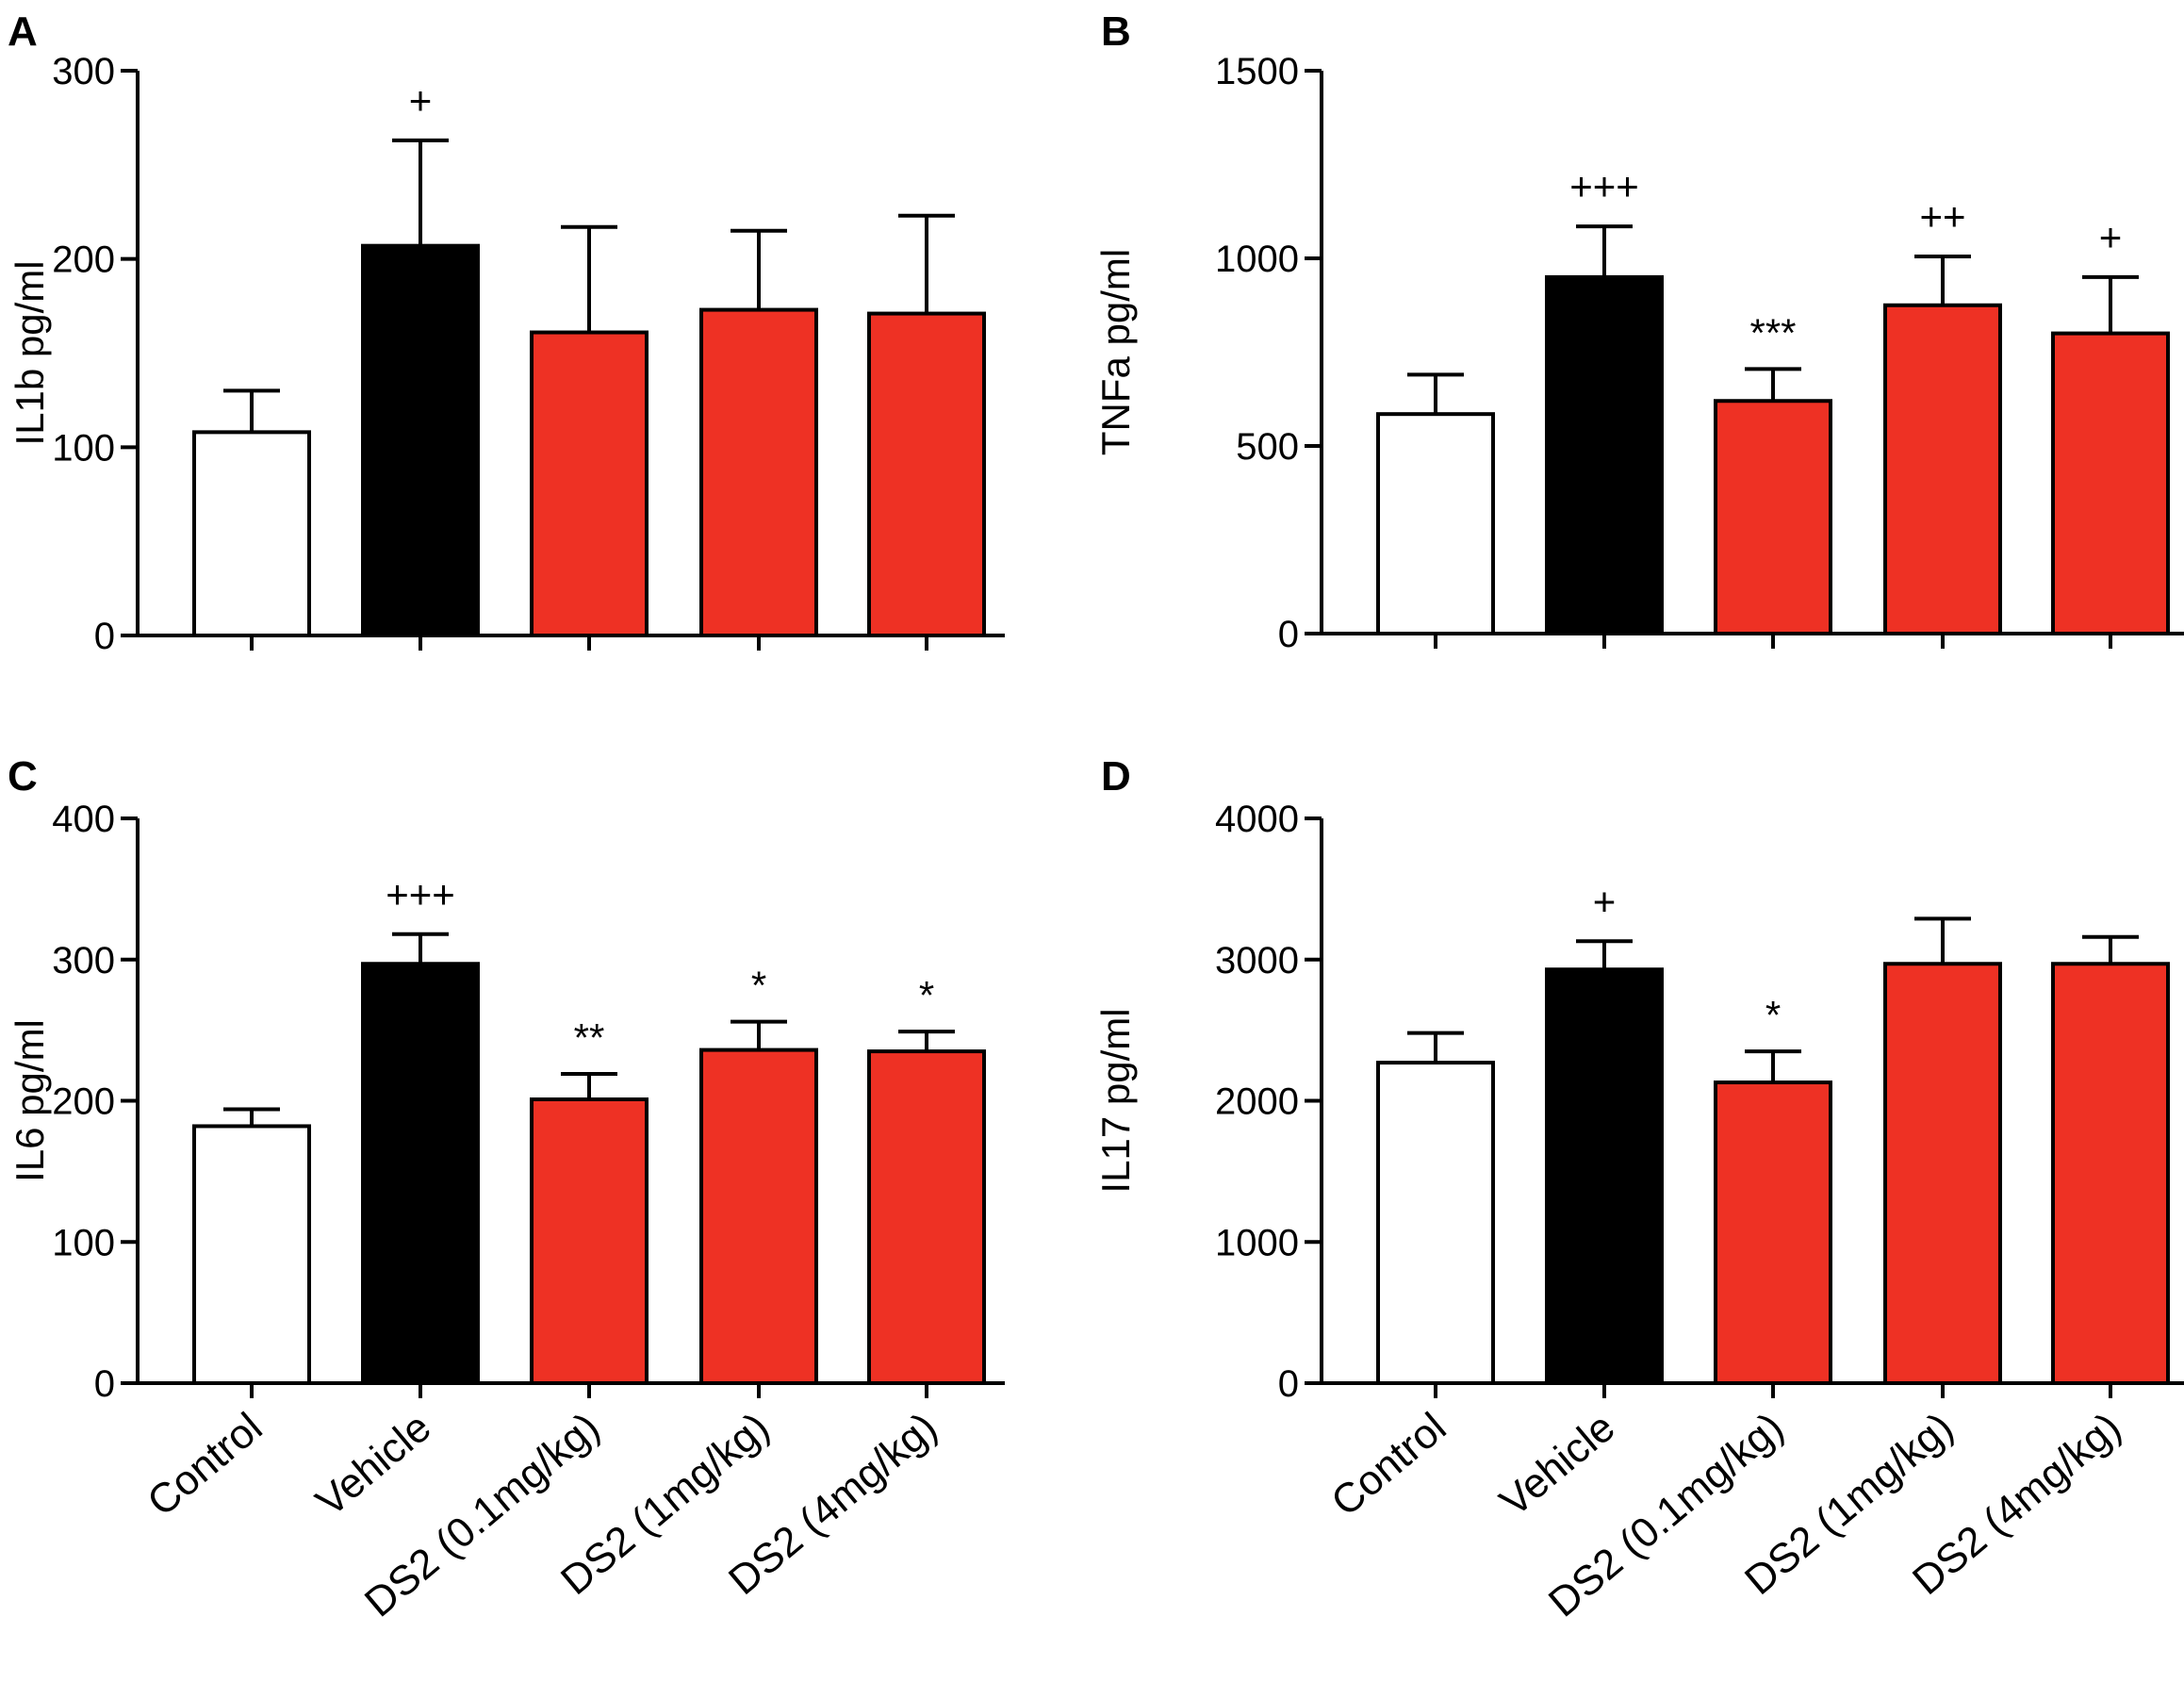 The width and height of the screenshot is (2184, 1699). What do you see at coordinates (1116, 777) in the screenshot?
I see `panel-letter: D` at bounding box center [1116, 777].